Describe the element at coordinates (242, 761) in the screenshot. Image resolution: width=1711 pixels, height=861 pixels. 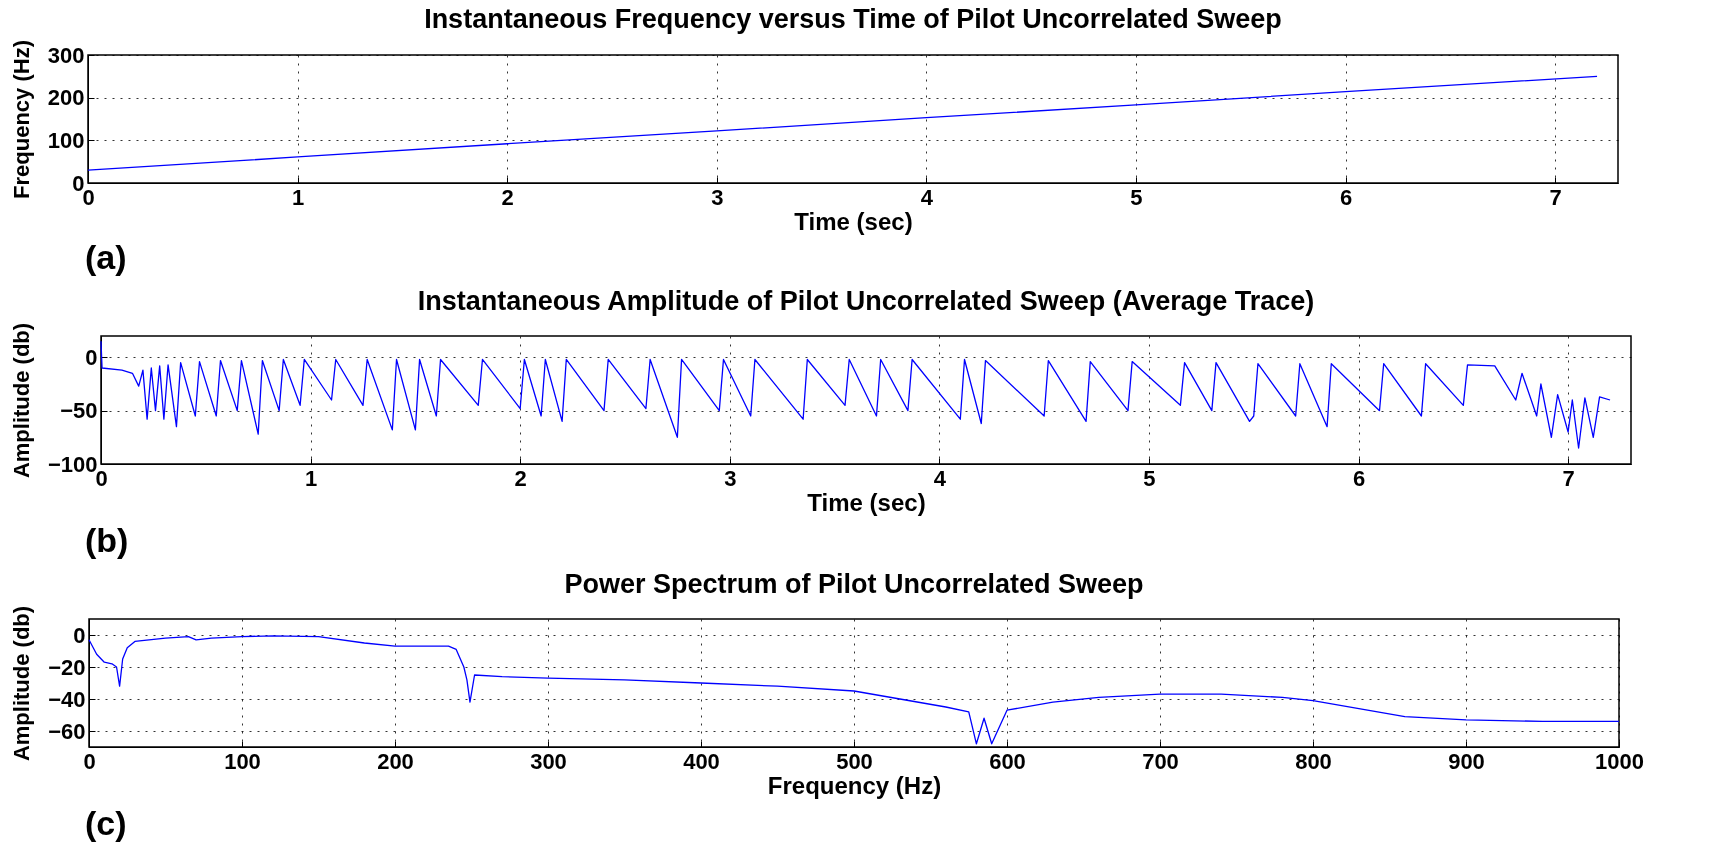
I see `x-tick-label: 100` at that location.